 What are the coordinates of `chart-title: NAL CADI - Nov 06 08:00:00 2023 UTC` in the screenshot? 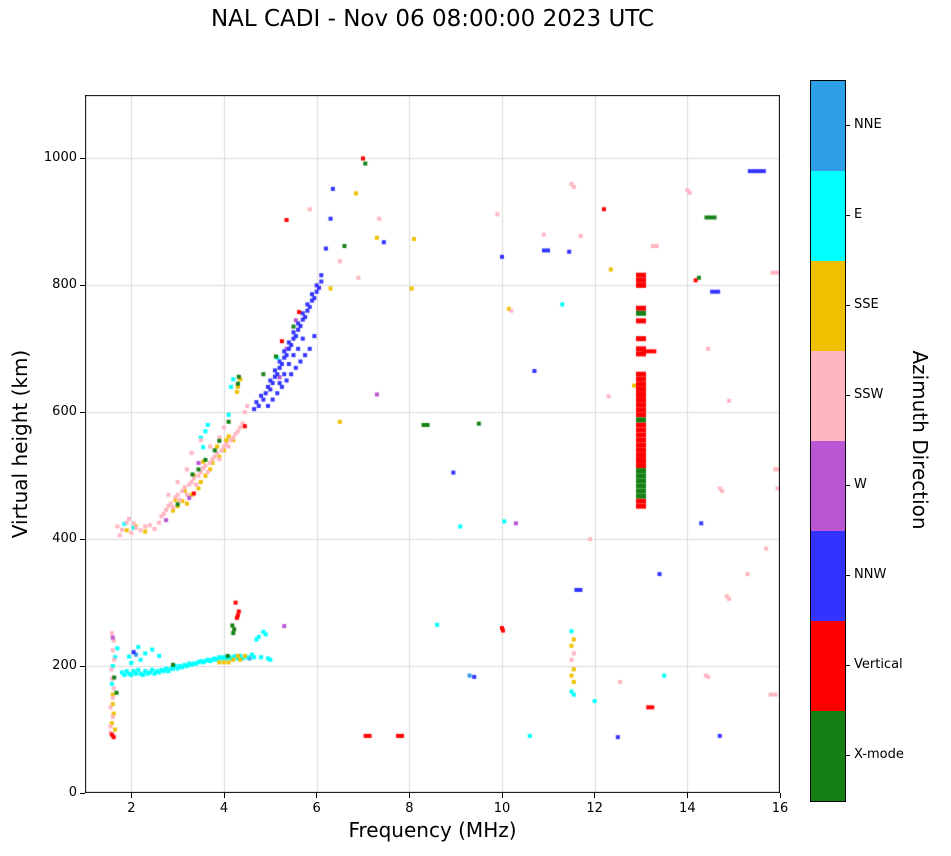 It's located at (432, 19).